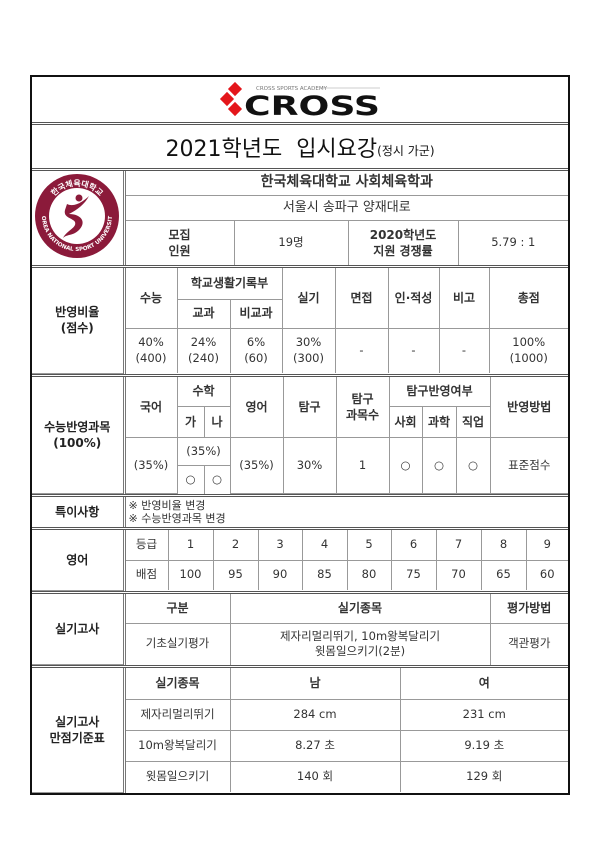 This screenshot has width=600, height=849. What do you see at coordinates (362, 465) in the screenshot?
I see `value-inquiry-count: 1` at bounding box center [362, 465].